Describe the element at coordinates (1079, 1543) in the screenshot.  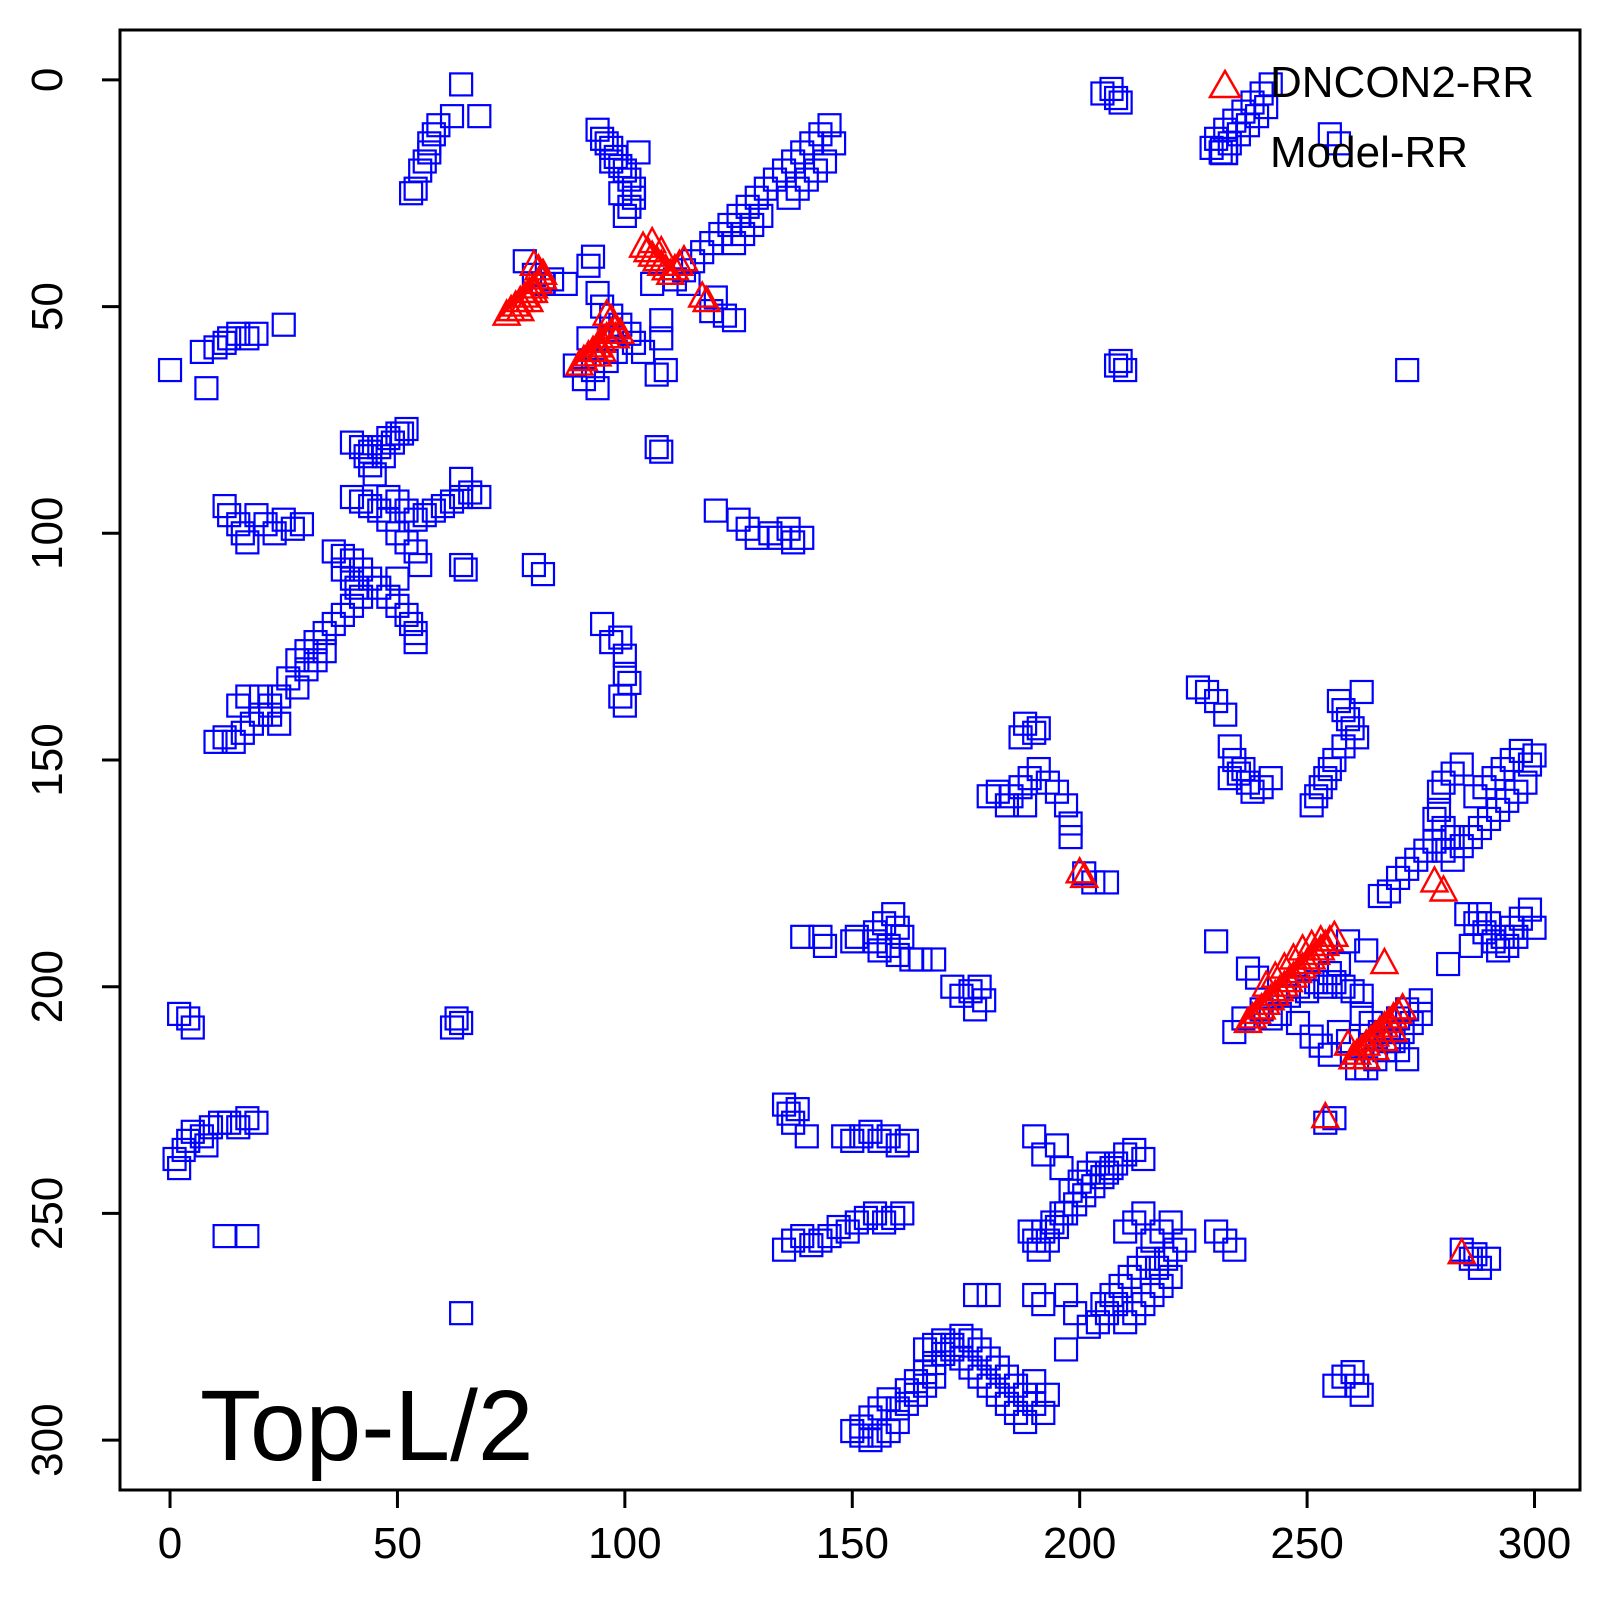
I see `x-tick-label: 200` at that location.